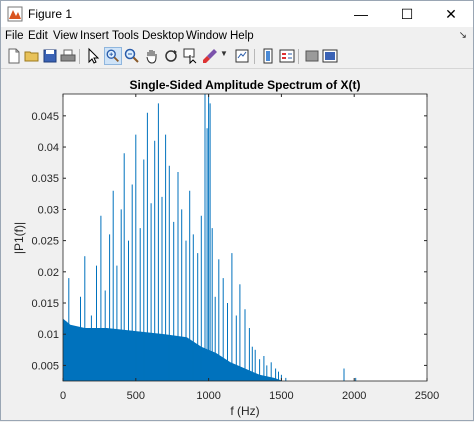  Describe the element at coordinates (237, 14) in the screenshot. I see `title-bar: Figure 1 — ☐ ✕` at that location.